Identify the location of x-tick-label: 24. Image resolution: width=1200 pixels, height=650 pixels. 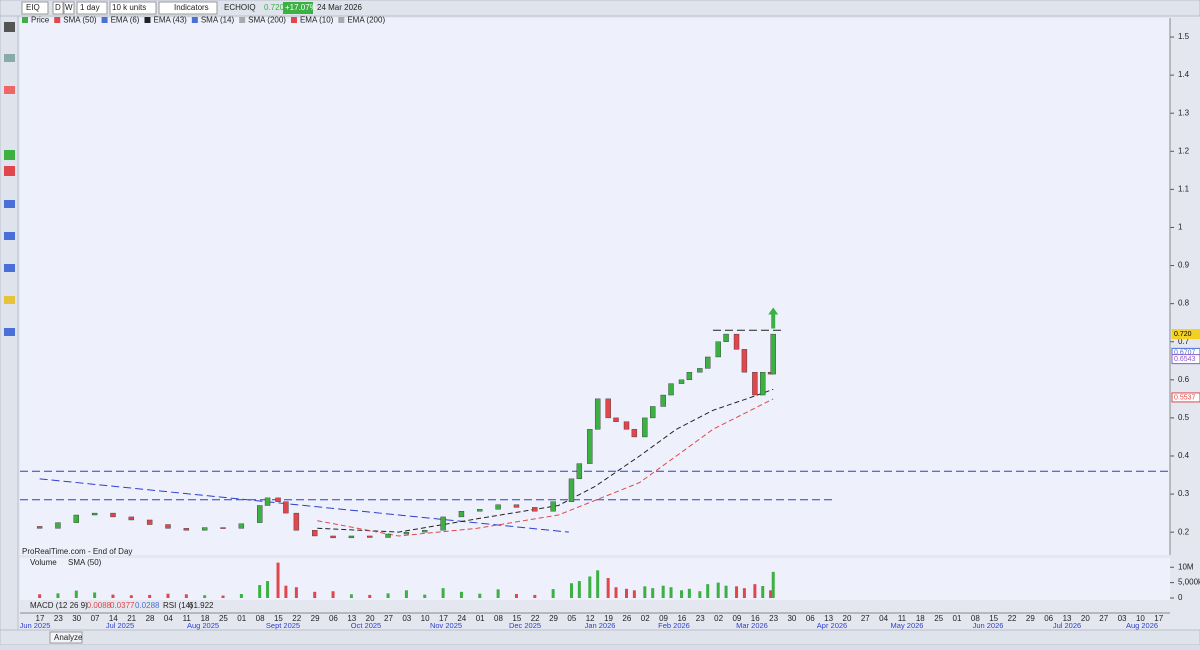
(461, 618).